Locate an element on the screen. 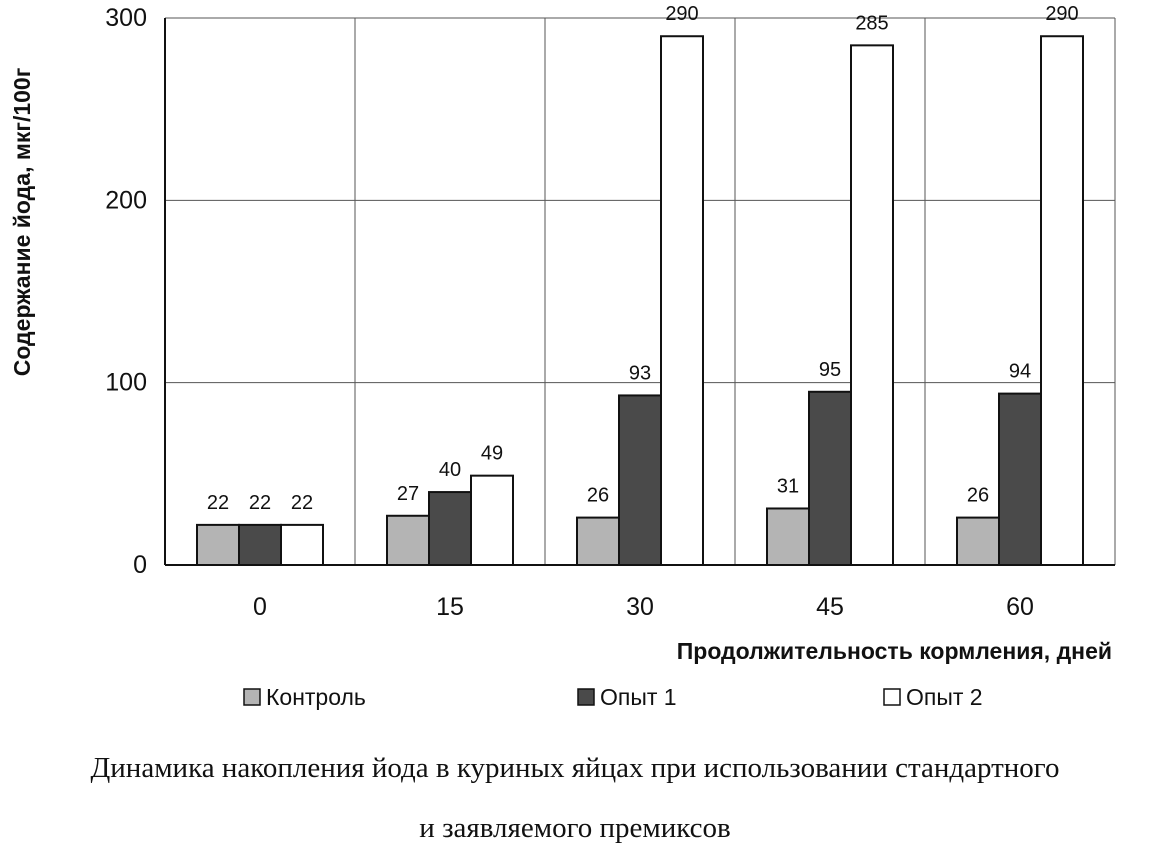 Image resolution: width=1150 pixels, height=855 pixels. legend-label: Опыт 2 is located at coordinates (944, 697).